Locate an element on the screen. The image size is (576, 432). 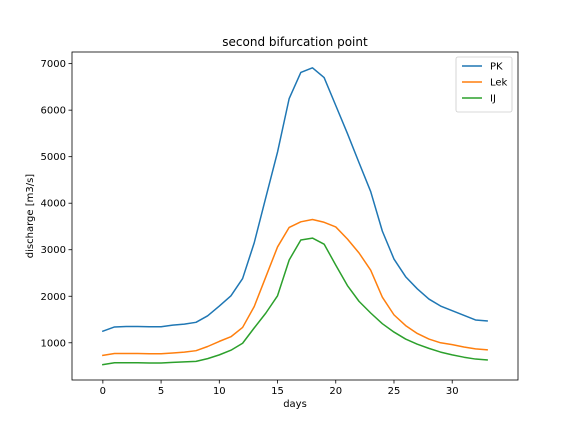
legend: PK Lek IJ is located at coordinates (484, 84).